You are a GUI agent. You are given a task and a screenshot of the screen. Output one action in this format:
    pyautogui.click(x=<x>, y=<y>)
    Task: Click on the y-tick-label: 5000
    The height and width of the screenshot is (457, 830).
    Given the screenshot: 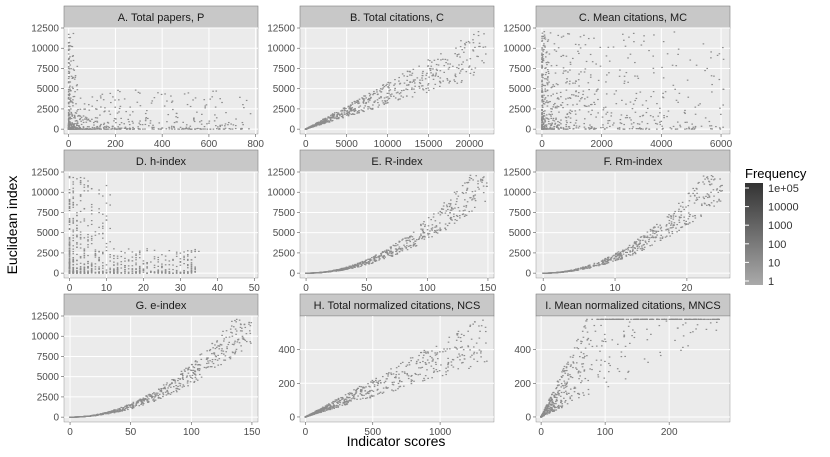 What is the action you would take?
    pyautogui.click(x=48, y=233)
    